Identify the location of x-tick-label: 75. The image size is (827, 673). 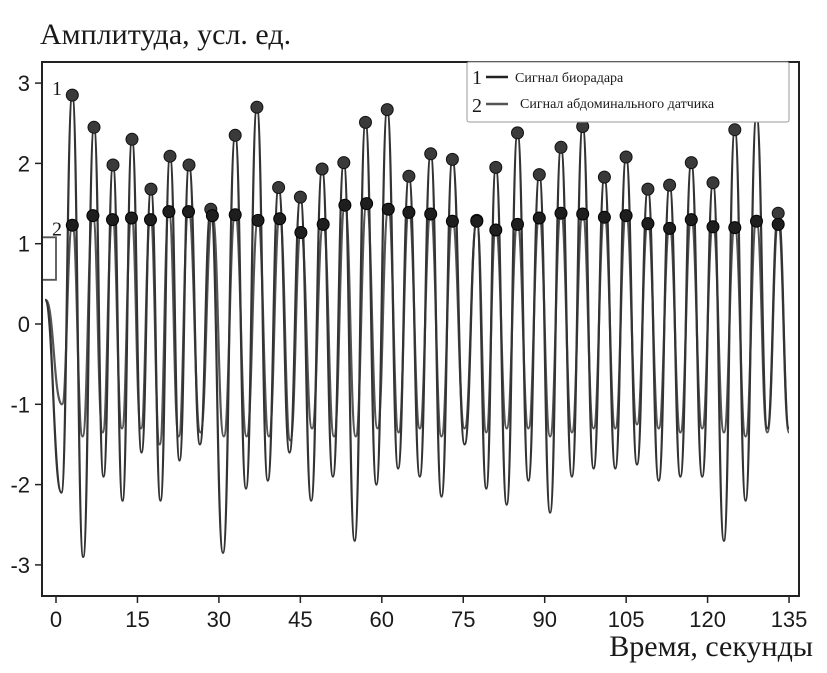
(463, 619).